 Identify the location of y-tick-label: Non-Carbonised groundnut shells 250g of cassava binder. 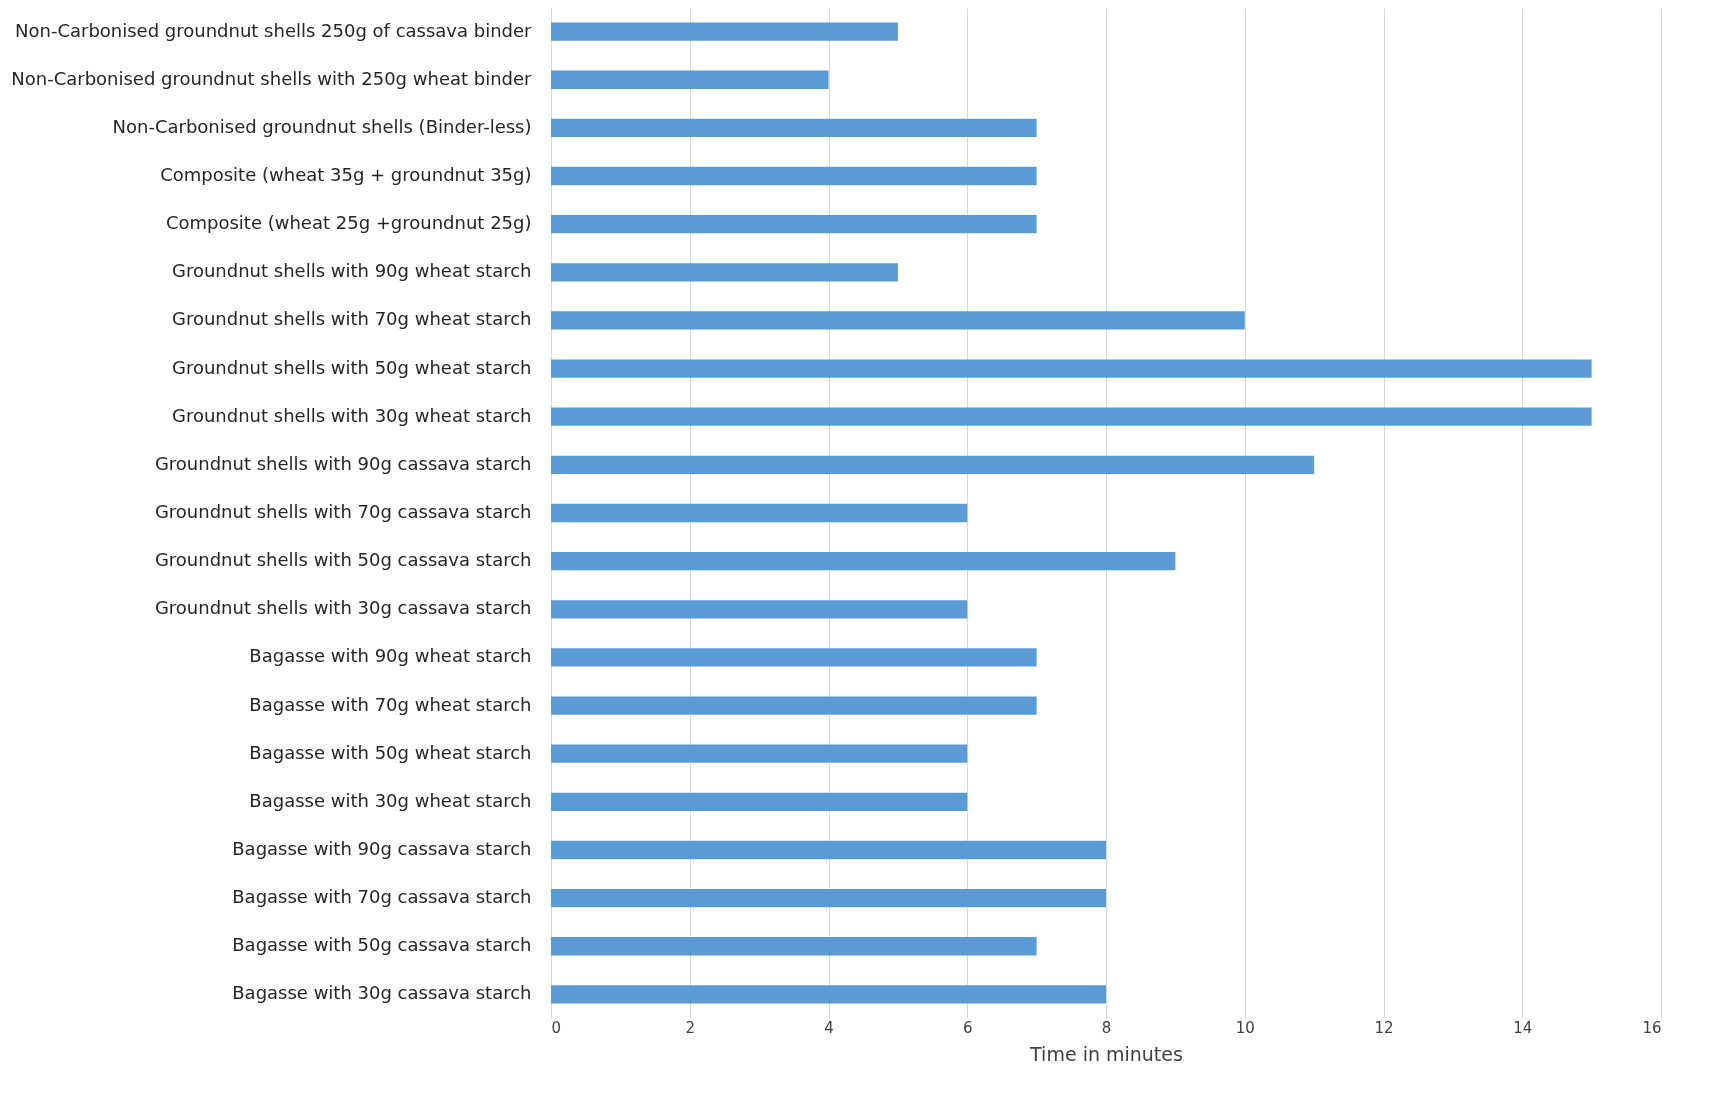
(274, 30).